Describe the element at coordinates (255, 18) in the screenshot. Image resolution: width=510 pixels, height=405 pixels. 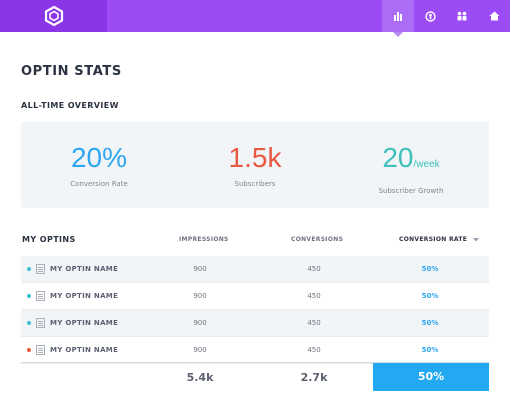
I see `top-bar` at that location.